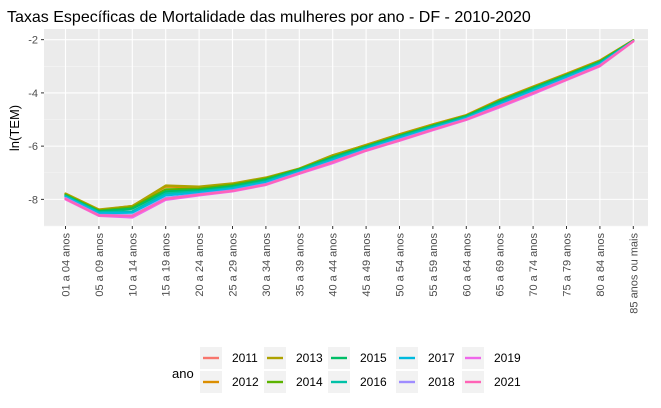 Image resolution: width=661 pixels, height=408 pixels. What do you see at coordinates (33, 147) in the screenshot?
I see `y-tick-label: -6` at bounding box center [33, 147].